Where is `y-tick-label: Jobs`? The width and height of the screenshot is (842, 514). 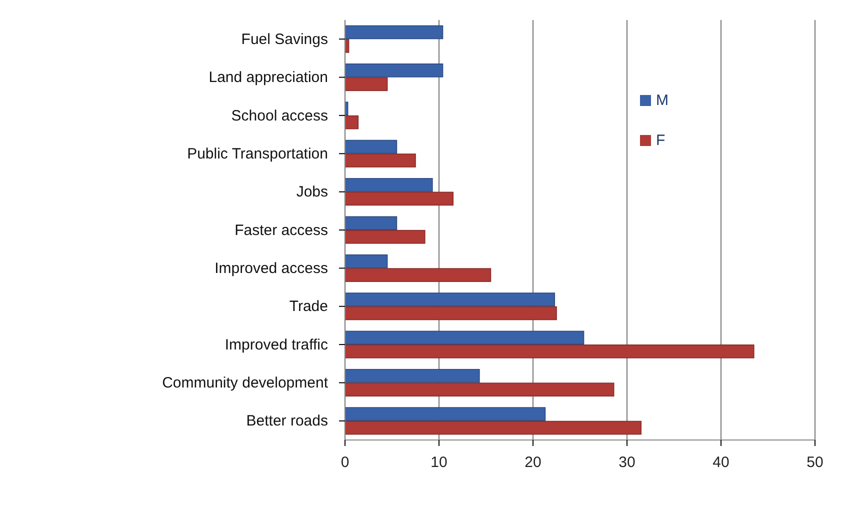
y-tick-label: Jobs is located at coordinates (312, 192).